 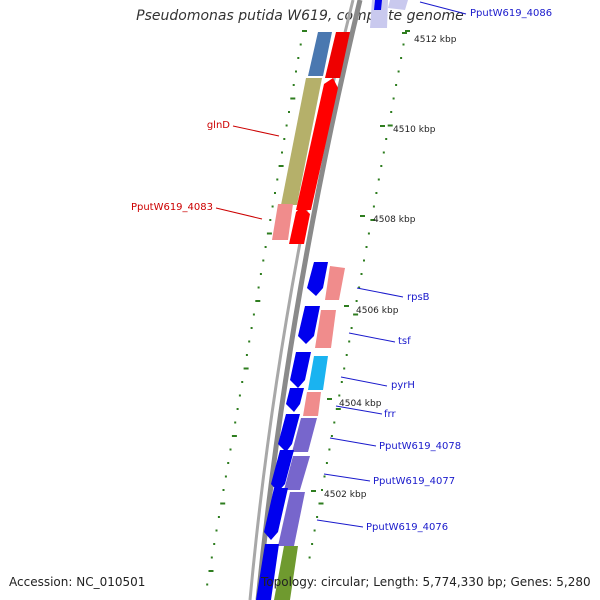 I want to click on gene-tsf-pink, so click(x=325, y=329).